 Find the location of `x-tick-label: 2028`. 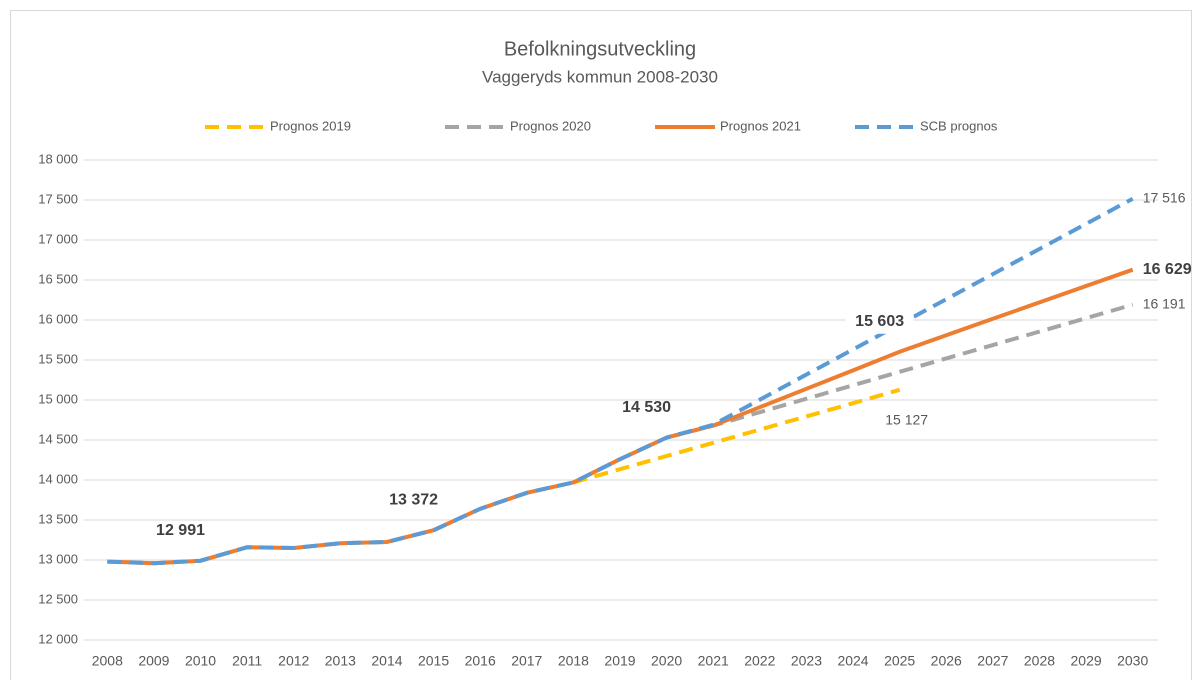

x-tick-label: 2028 is located at coordinates (1039, 661).